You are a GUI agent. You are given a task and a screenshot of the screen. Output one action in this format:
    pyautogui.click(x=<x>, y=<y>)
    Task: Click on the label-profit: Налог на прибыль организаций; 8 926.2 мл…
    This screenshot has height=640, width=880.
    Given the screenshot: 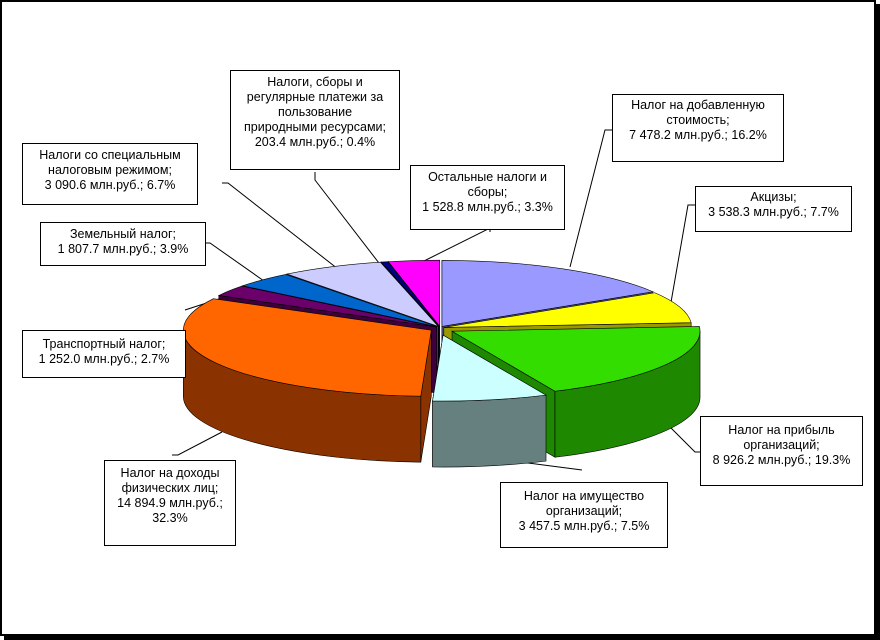 What is the action you would take?
    pyautogui.click(x=781, y=451)
    